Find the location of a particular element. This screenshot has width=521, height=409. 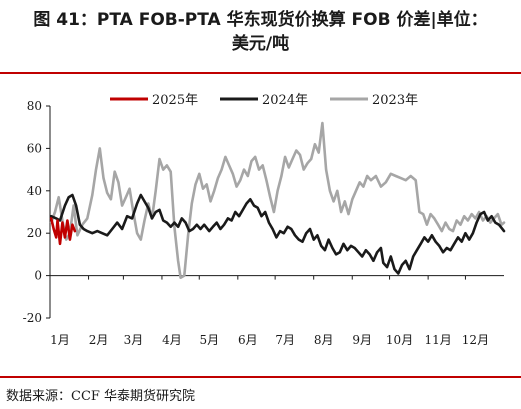

x-tick-label: 2月 is located at coordinates (99, 340).